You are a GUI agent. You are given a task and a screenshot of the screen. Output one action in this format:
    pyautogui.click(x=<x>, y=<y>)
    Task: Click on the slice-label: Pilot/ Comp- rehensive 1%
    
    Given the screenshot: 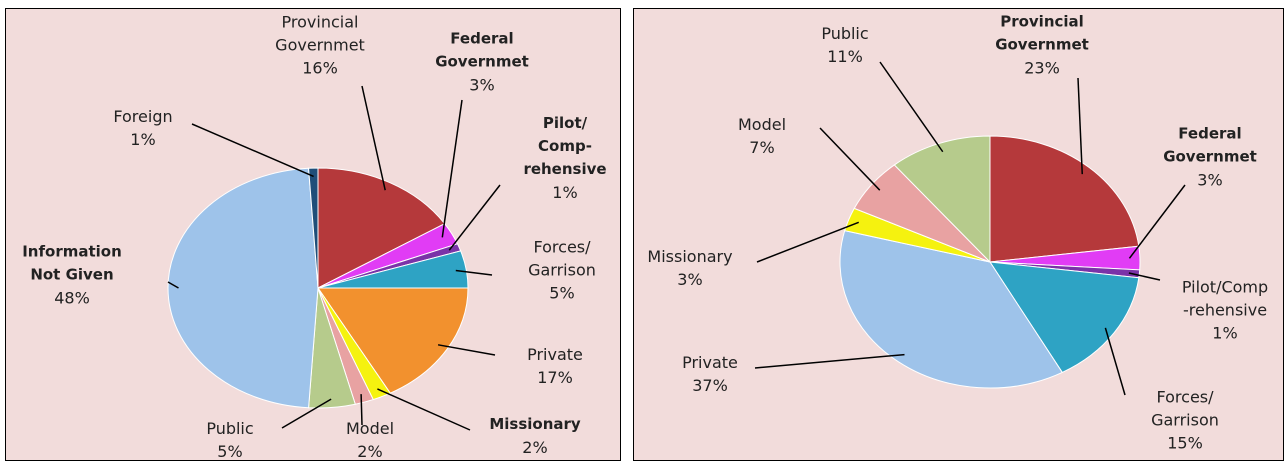 What is the action you would take?
    pyautogui.click(x=564, y=158)
    